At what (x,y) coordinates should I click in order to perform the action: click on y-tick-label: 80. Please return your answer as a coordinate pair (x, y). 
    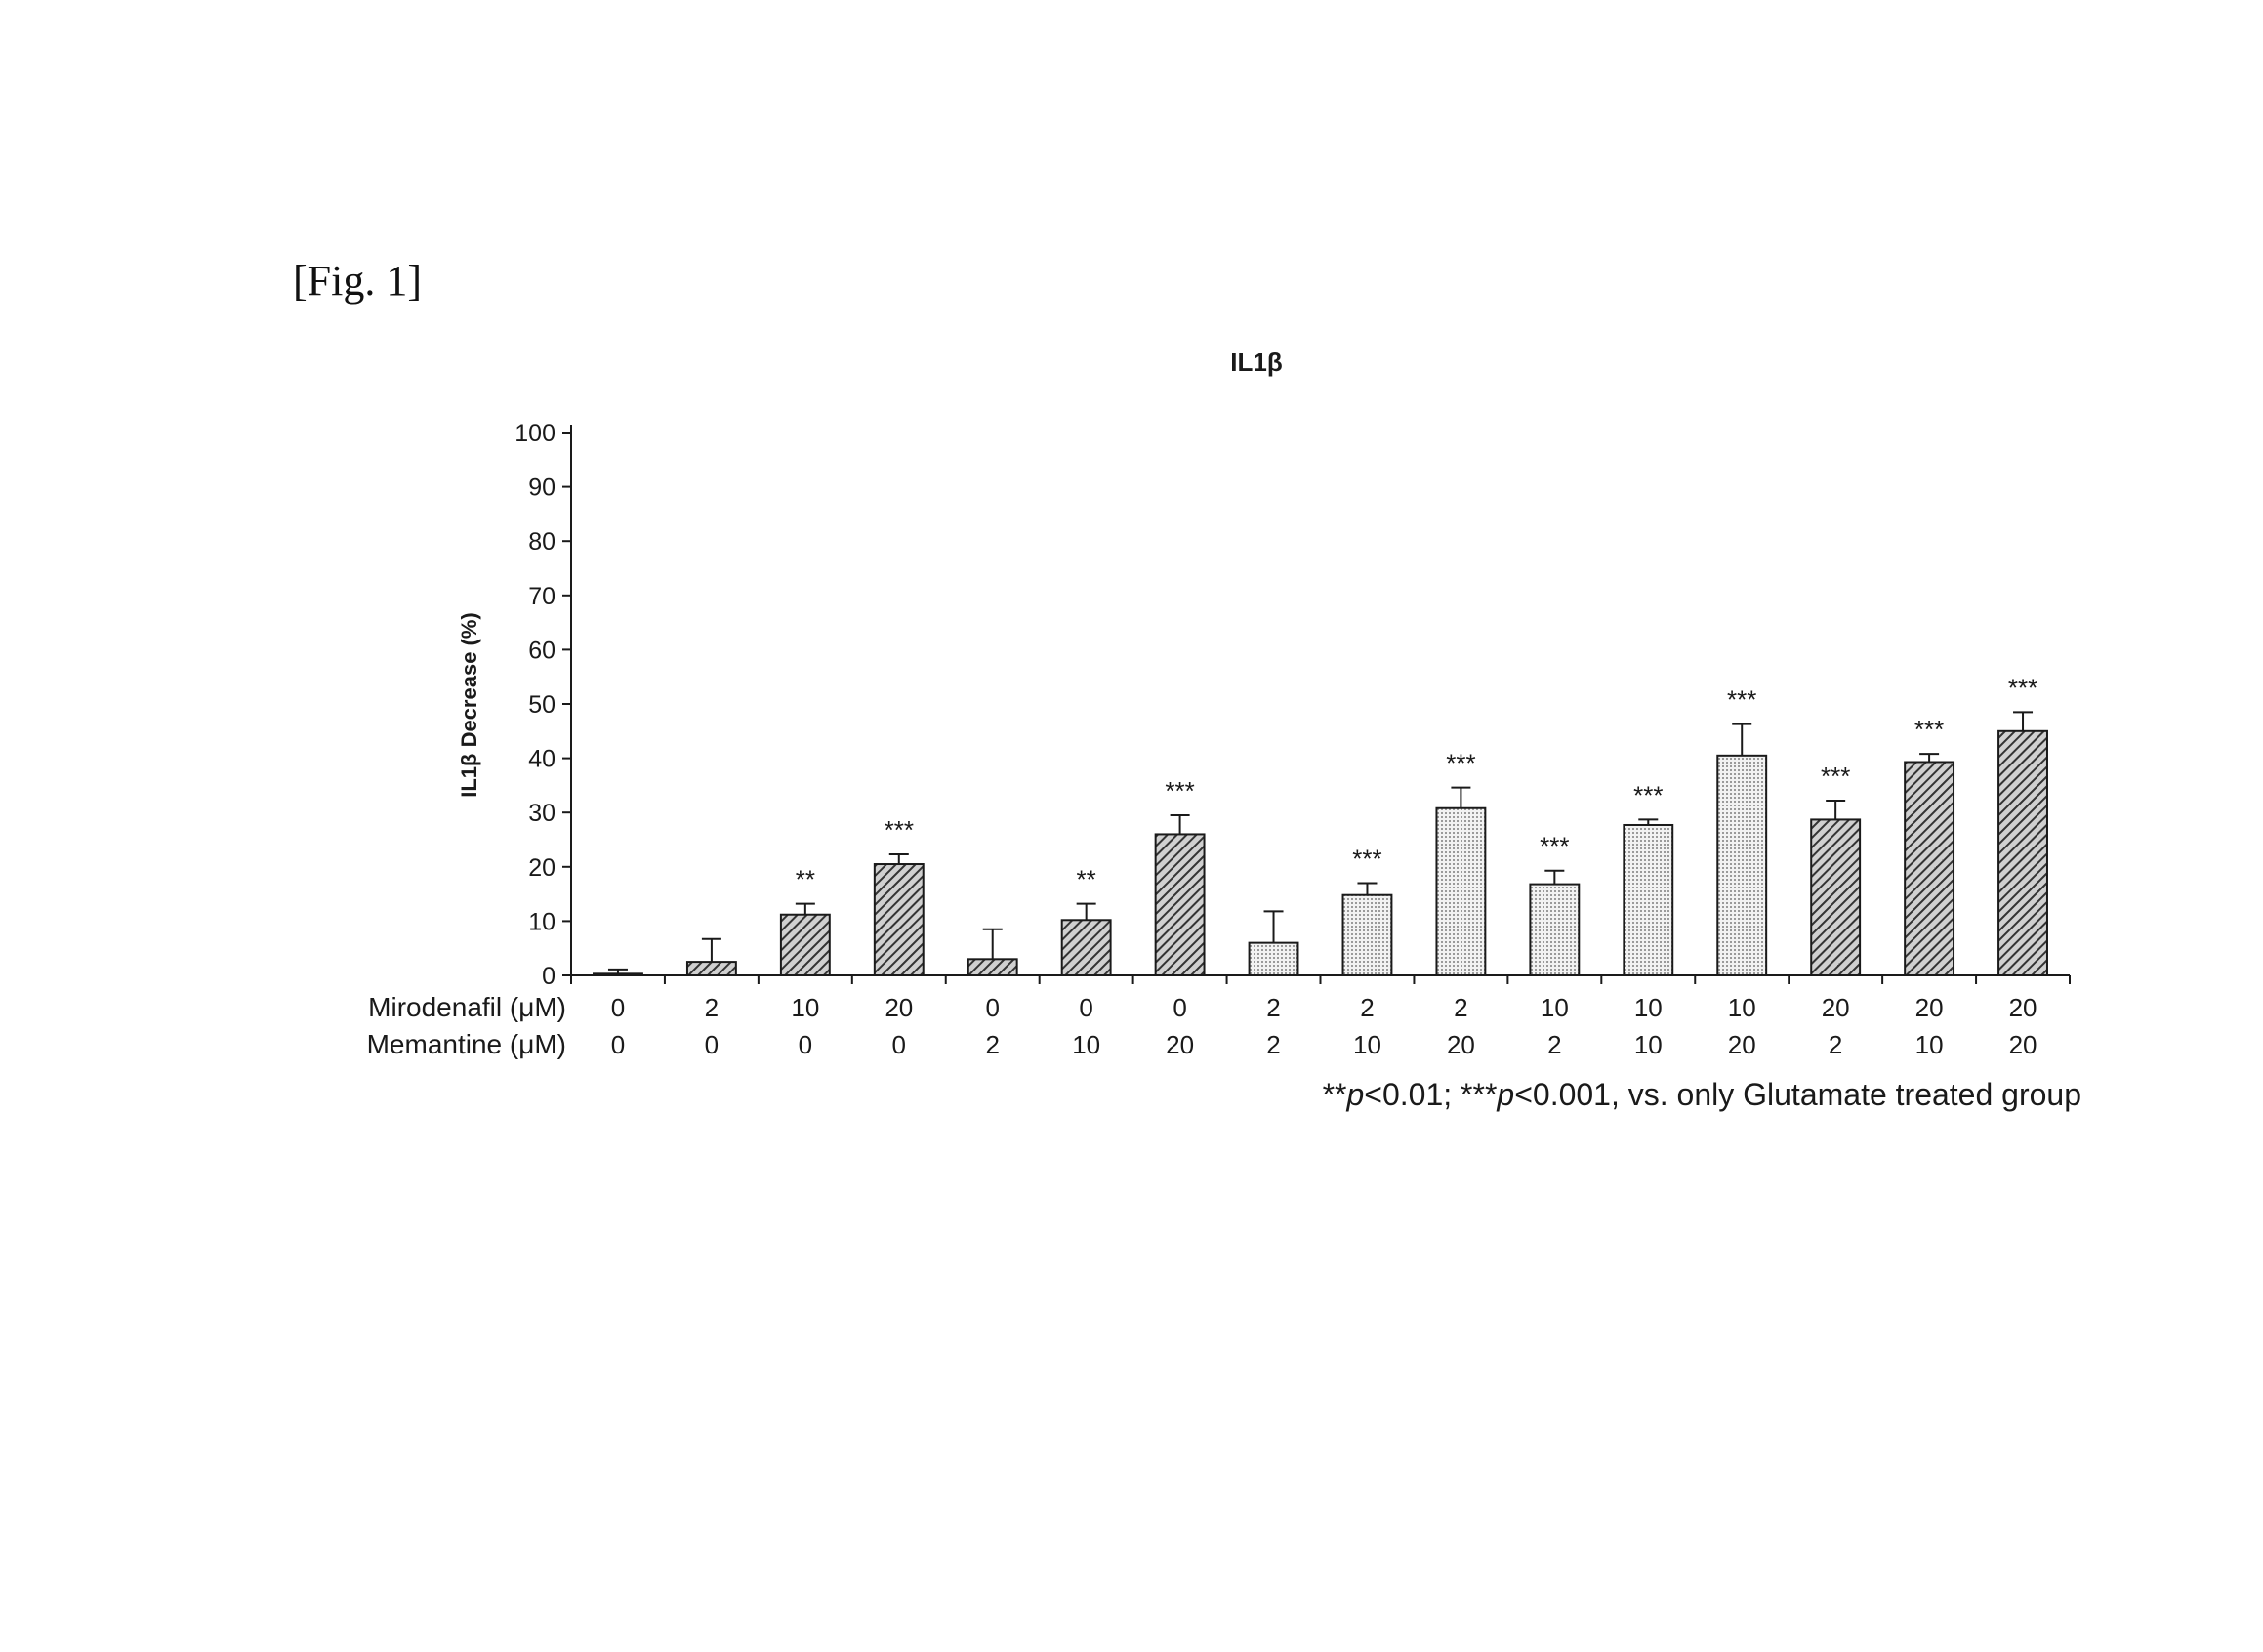
    Looking at the image, I should click on (541, 542).